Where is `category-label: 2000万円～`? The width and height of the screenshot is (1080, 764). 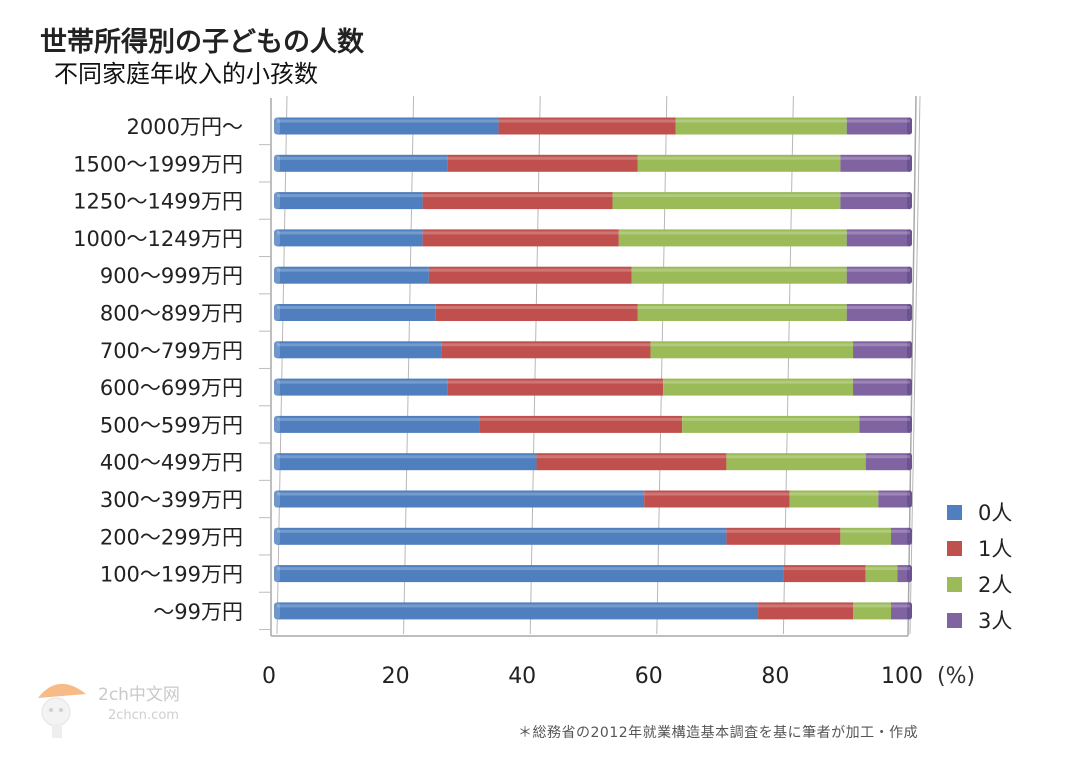
category-label: 2000万円～ is located at coordinates (185, 127).